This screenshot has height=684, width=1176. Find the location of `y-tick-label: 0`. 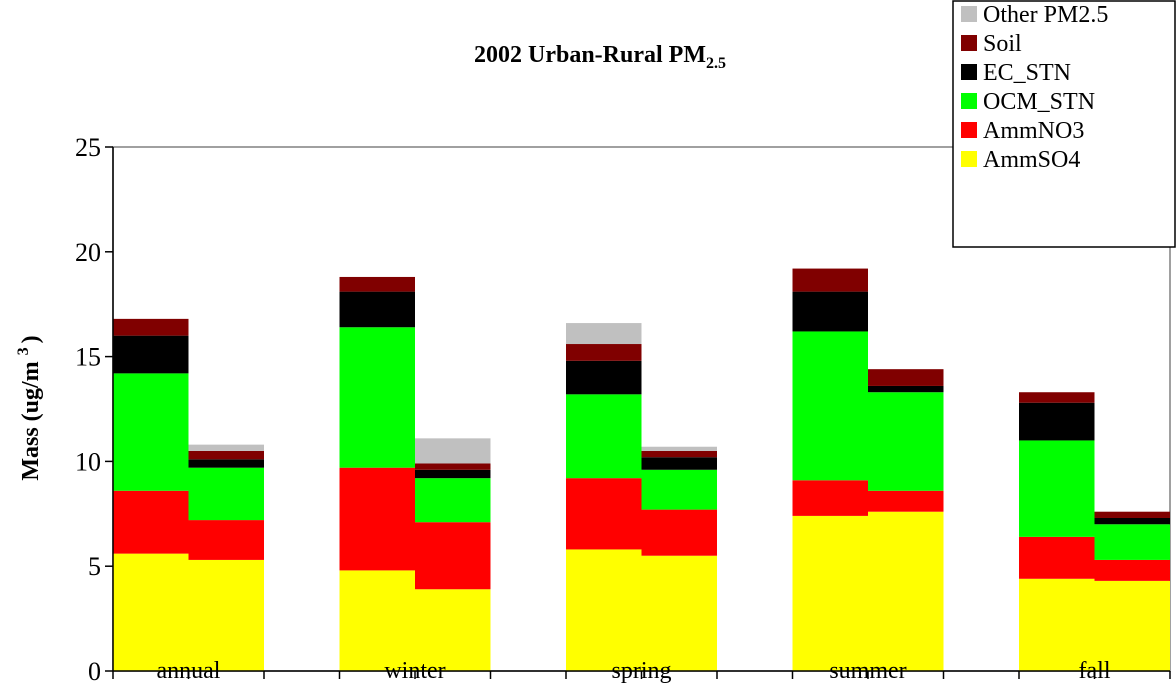

y-tick-label: 0 is located at coordinates (94, 670).